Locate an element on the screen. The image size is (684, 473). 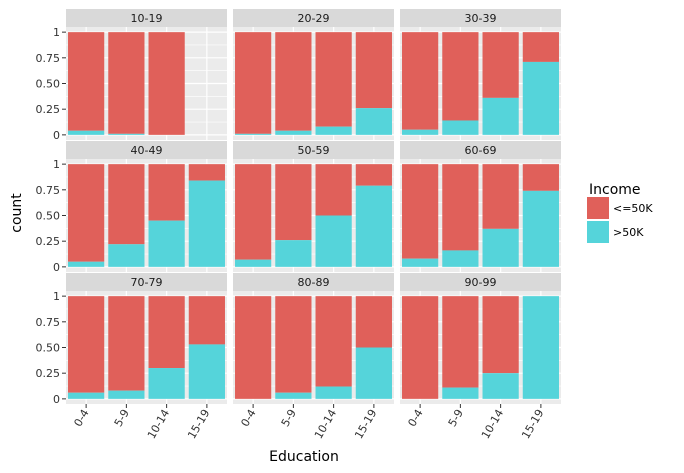
legend-key-le50k is located at coordinates (598, 208).